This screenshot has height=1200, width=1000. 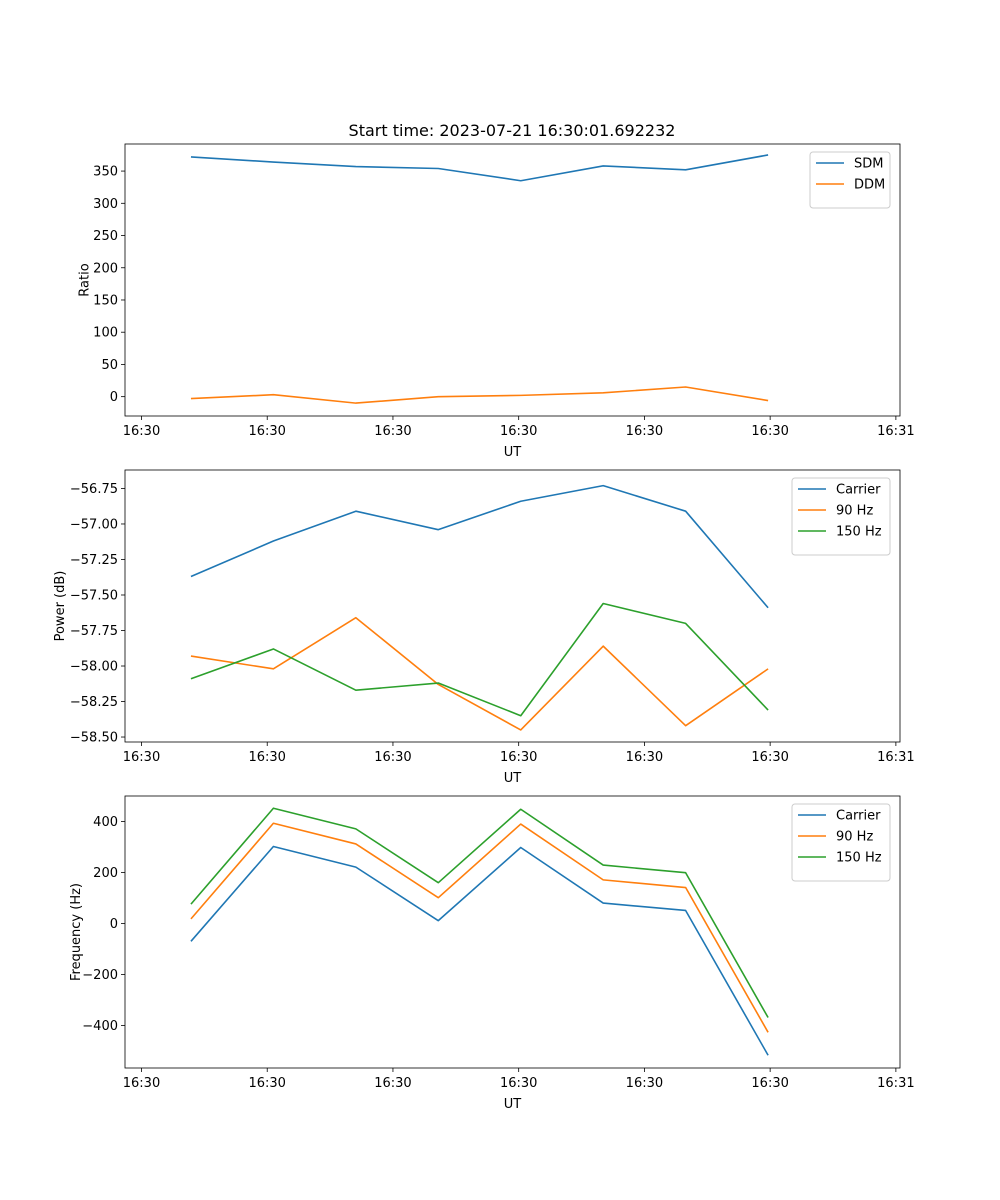 What do you see at coordinates (868, 164) in the screenshot?
I see `legend-label-sdm: SDM` at bounding box center [868, 164].